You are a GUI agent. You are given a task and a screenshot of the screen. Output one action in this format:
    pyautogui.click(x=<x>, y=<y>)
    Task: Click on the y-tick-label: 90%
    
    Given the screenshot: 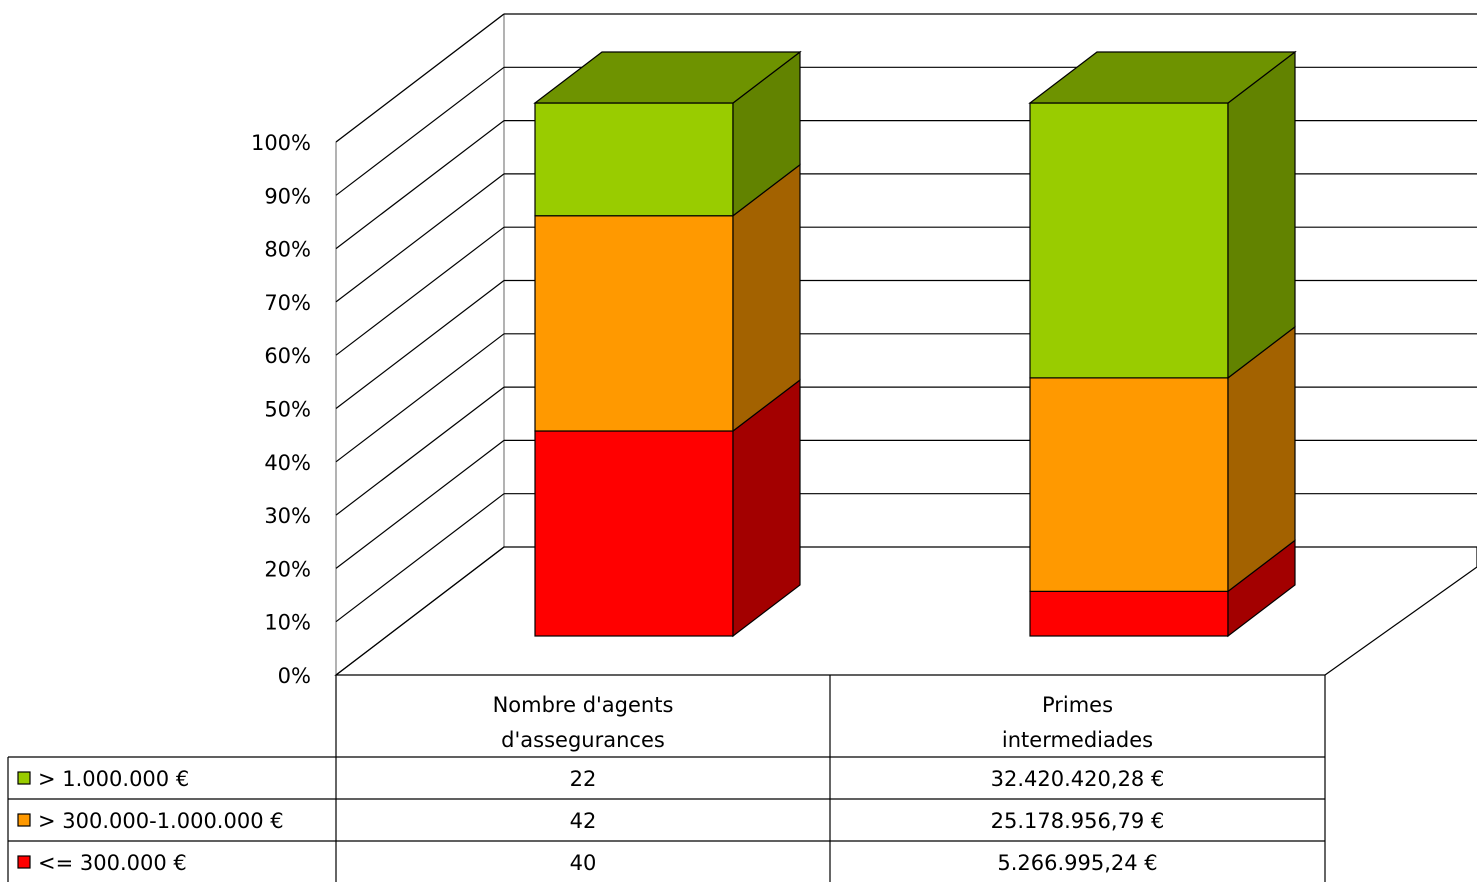 What is the action you would take?
    pyautogui.click(x=287, y=196)
    